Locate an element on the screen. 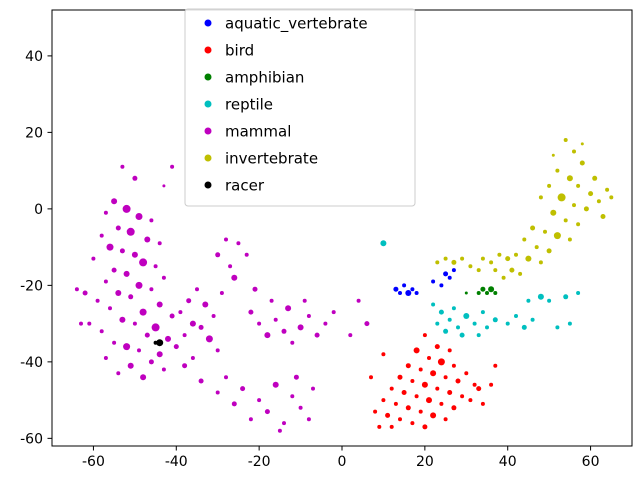 The width and height of the screenshot is (640, 480). y-tick-label: 20 is located at coordinates (34, 133).